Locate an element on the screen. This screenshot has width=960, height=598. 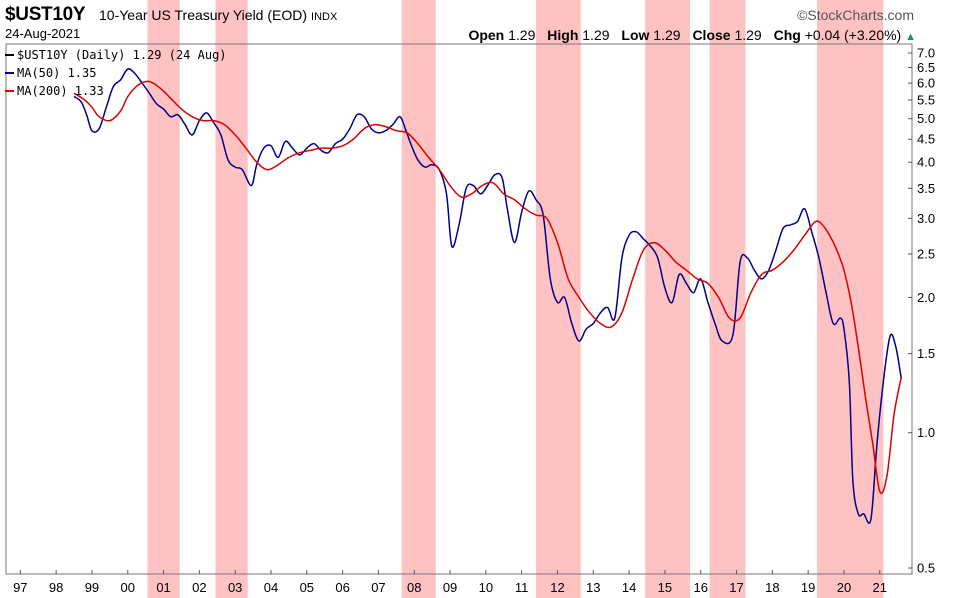
x-tick-label-0: 97 is located at coordinates (20, 587).